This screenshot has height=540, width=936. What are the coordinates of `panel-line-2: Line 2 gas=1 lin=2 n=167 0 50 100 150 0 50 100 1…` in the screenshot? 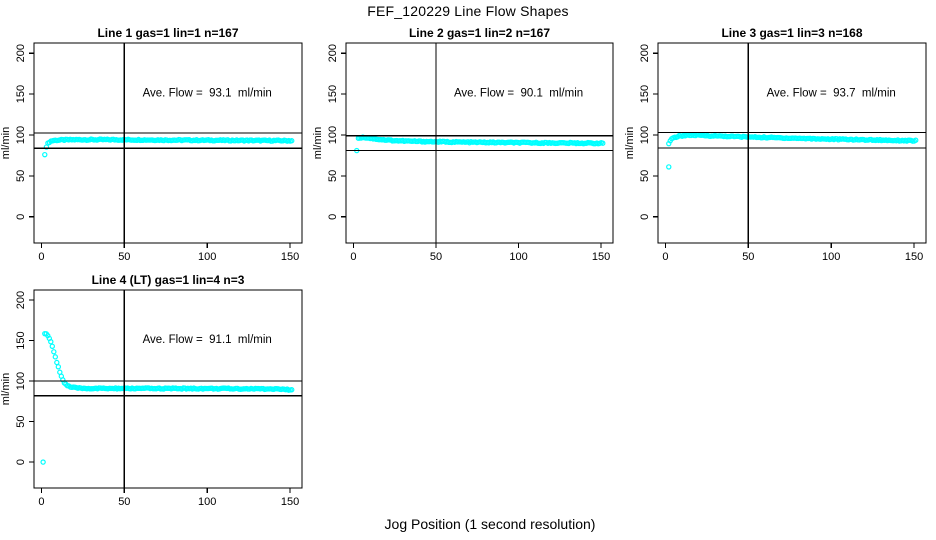 It's located at (463, 144).